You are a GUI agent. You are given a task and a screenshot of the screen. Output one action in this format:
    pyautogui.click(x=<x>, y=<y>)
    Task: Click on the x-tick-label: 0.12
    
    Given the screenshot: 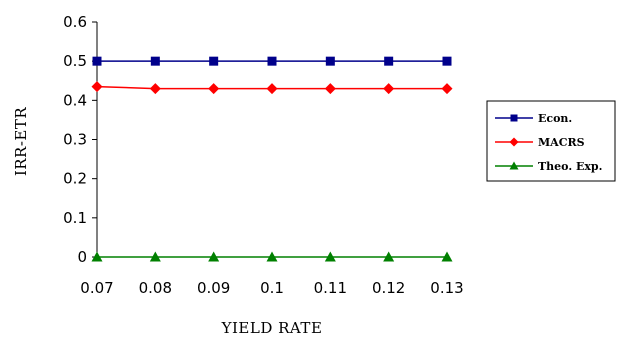 What is the action you would take?
    pyautogui.click(x=388, y=288)
    